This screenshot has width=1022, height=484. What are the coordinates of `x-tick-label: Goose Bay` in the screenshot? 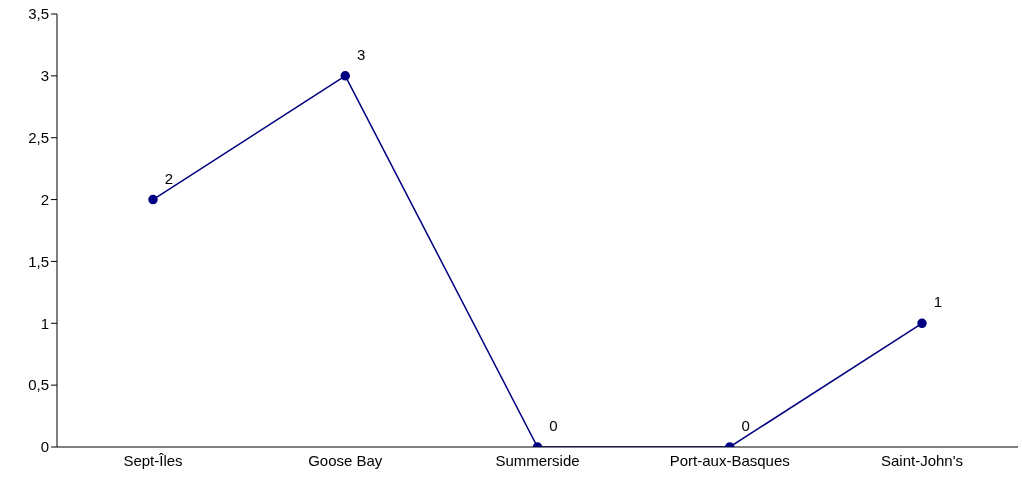 It's located at (345, 460).